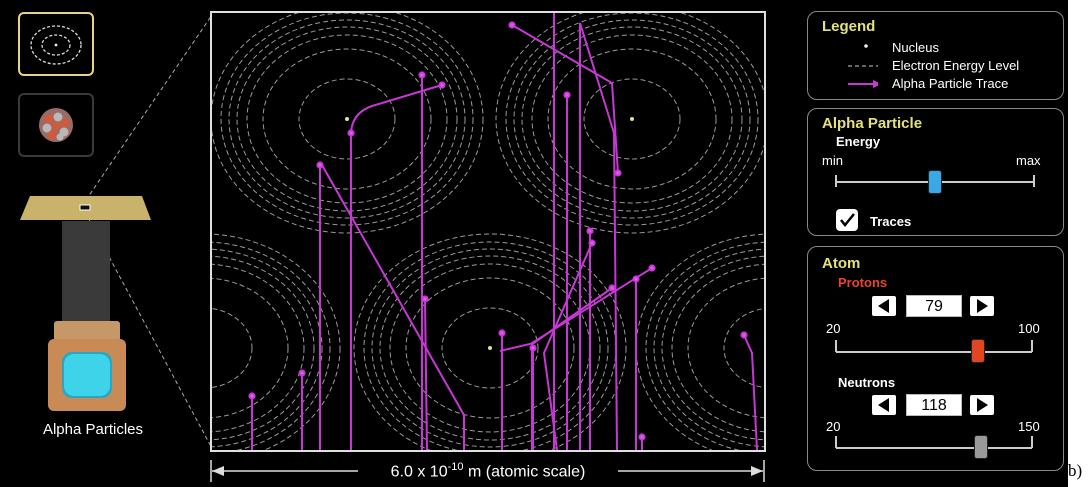 This screenshot has height=487, width=1088. Describe the element at coordinates (867, 382) in the screenshot. I see `neutrons-label: Neutrons` at that location.